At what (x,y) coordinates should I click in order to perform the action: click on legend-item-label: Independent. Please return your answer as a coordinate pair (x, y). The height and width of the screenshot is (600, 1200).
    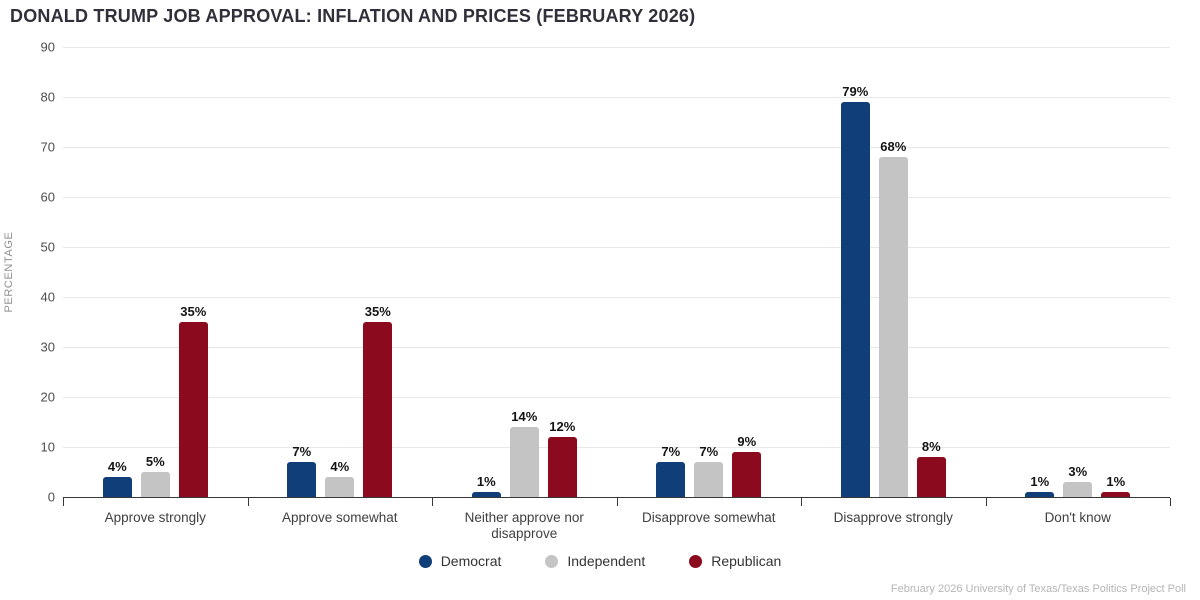
    Looking at the image, I should click on (606, 561).